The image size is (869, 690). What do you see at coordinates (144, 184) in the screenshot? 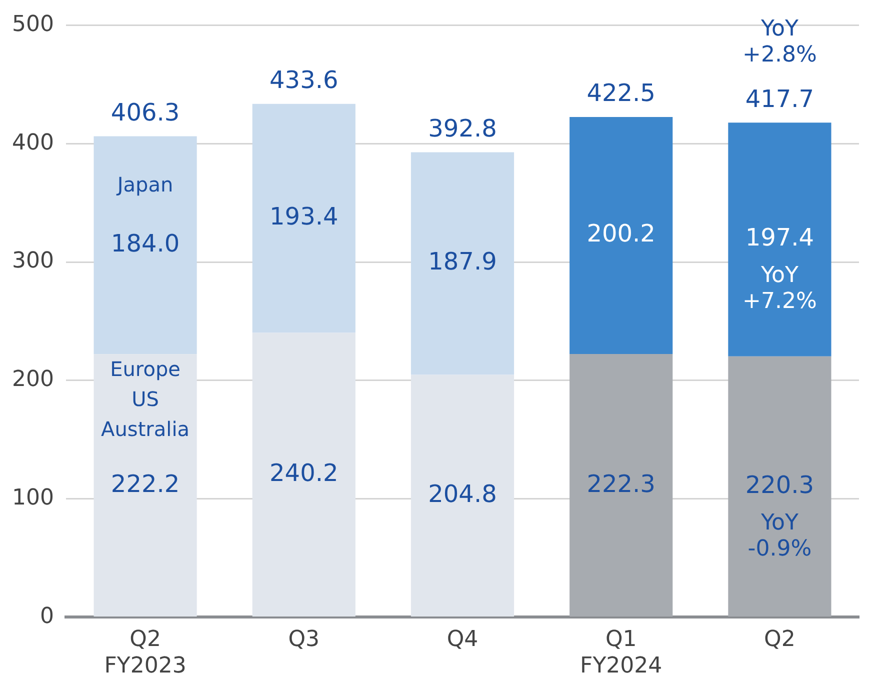
I see `series-label: Japan` at bounding box center [144, 184].